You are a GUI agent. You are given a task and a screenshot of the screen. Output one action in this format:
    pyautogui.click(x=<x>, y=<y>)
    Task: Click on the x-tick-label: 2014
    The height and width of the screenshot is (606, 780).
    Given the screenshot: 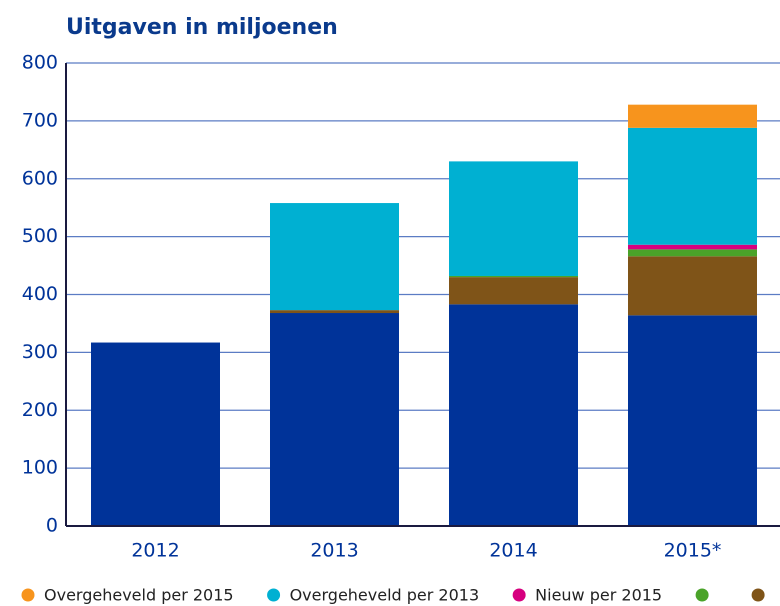 What is the action you would take?
    pyautogui.click(x=513, y=551)
    